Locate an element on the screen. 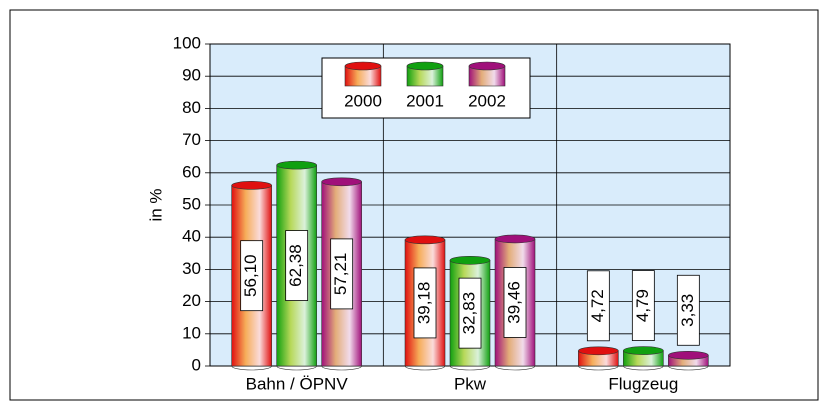  y-tick-label: 40 is located at coordinates (191, 236).